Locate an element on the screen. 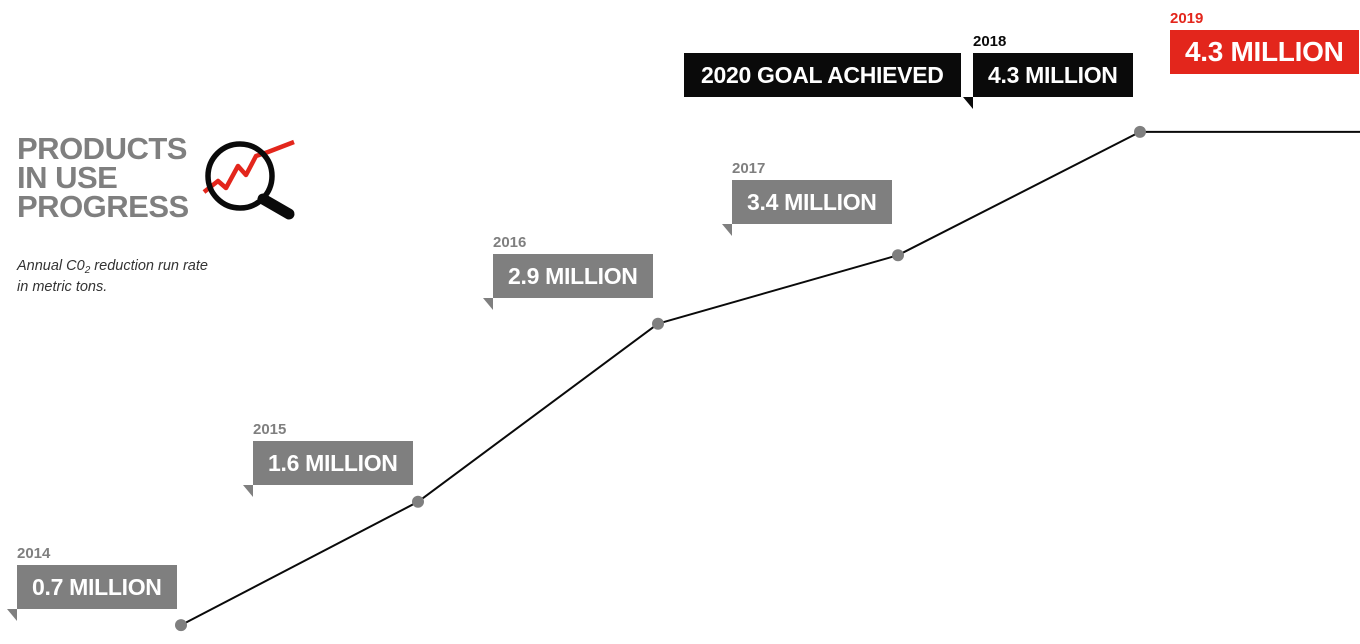 The image size is (1360, 644). value-label: 2.9 MILLION is located at coordinates (573, 276).